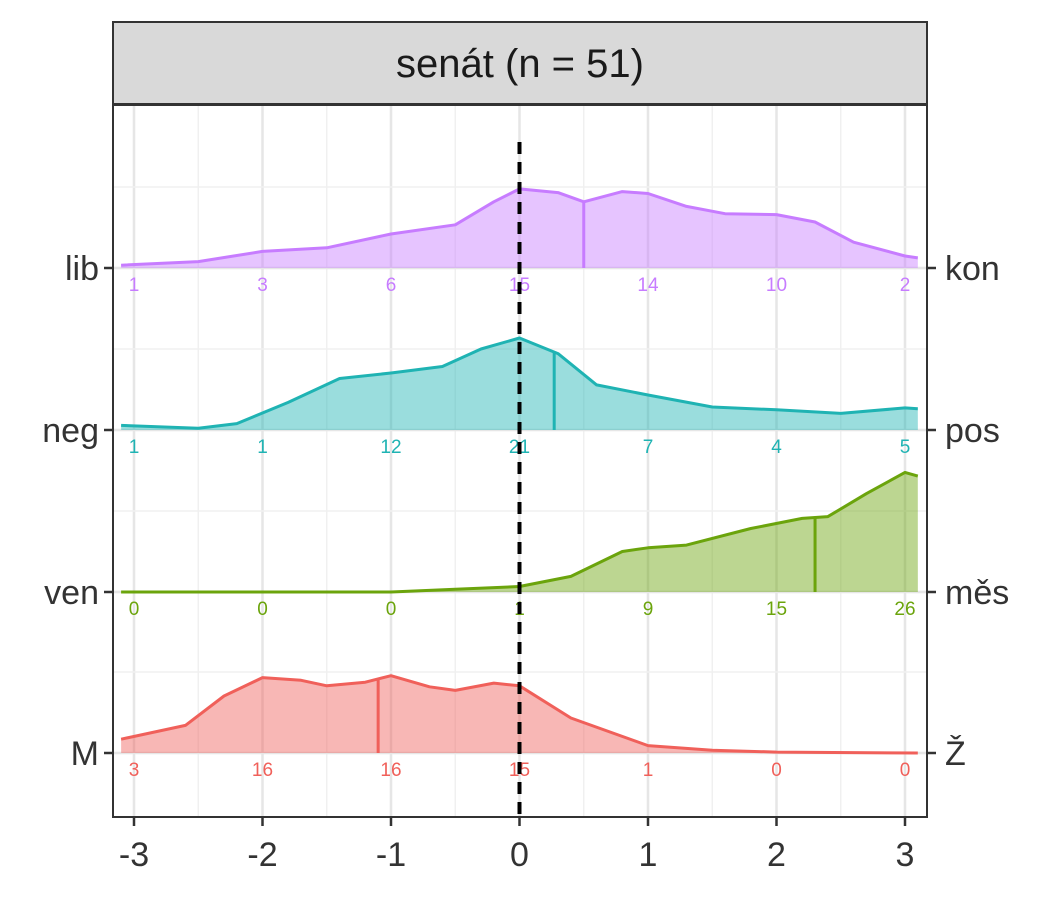  Describe the element at coordinates (82, 269) in the screenshot. I see `y-label-left: lib` at that location.